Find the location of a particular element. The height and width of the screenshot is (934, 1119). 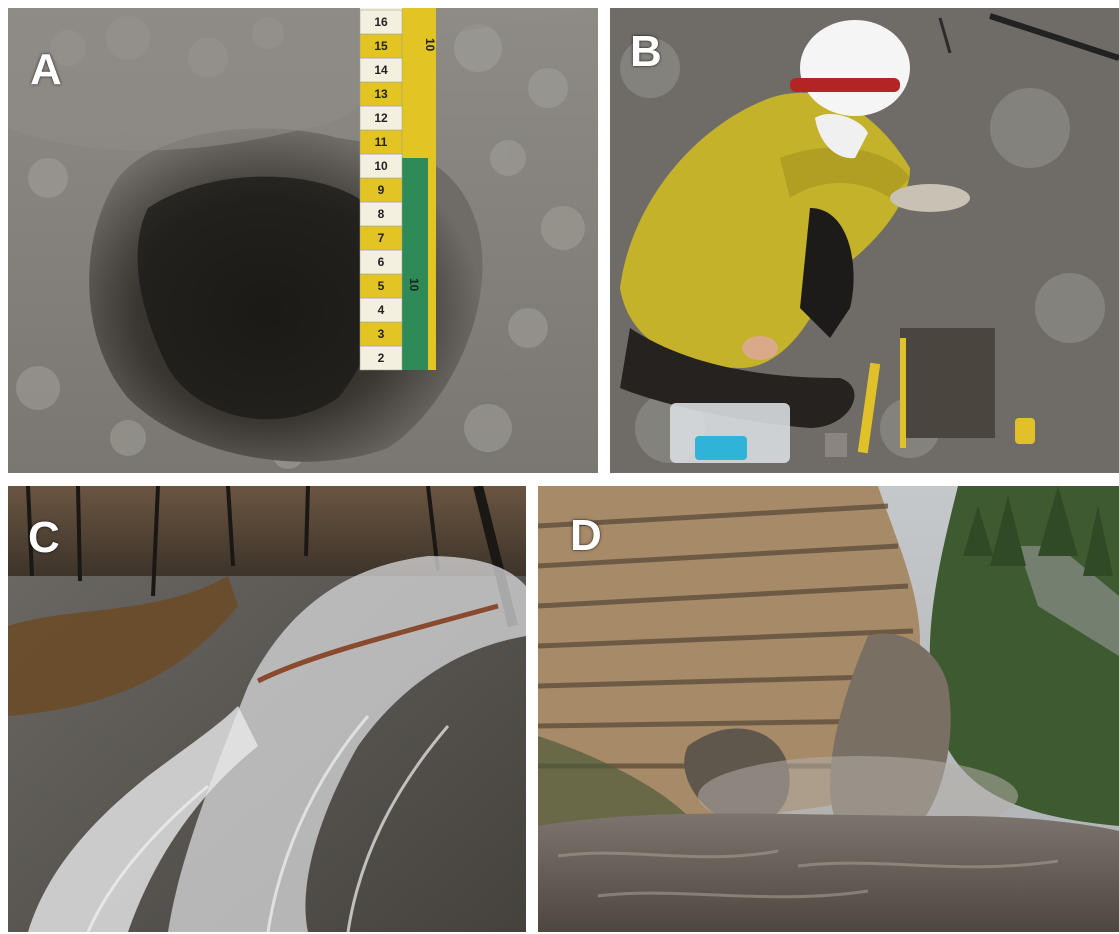

ruler-number: 4 is located at coordinates (381, 310).